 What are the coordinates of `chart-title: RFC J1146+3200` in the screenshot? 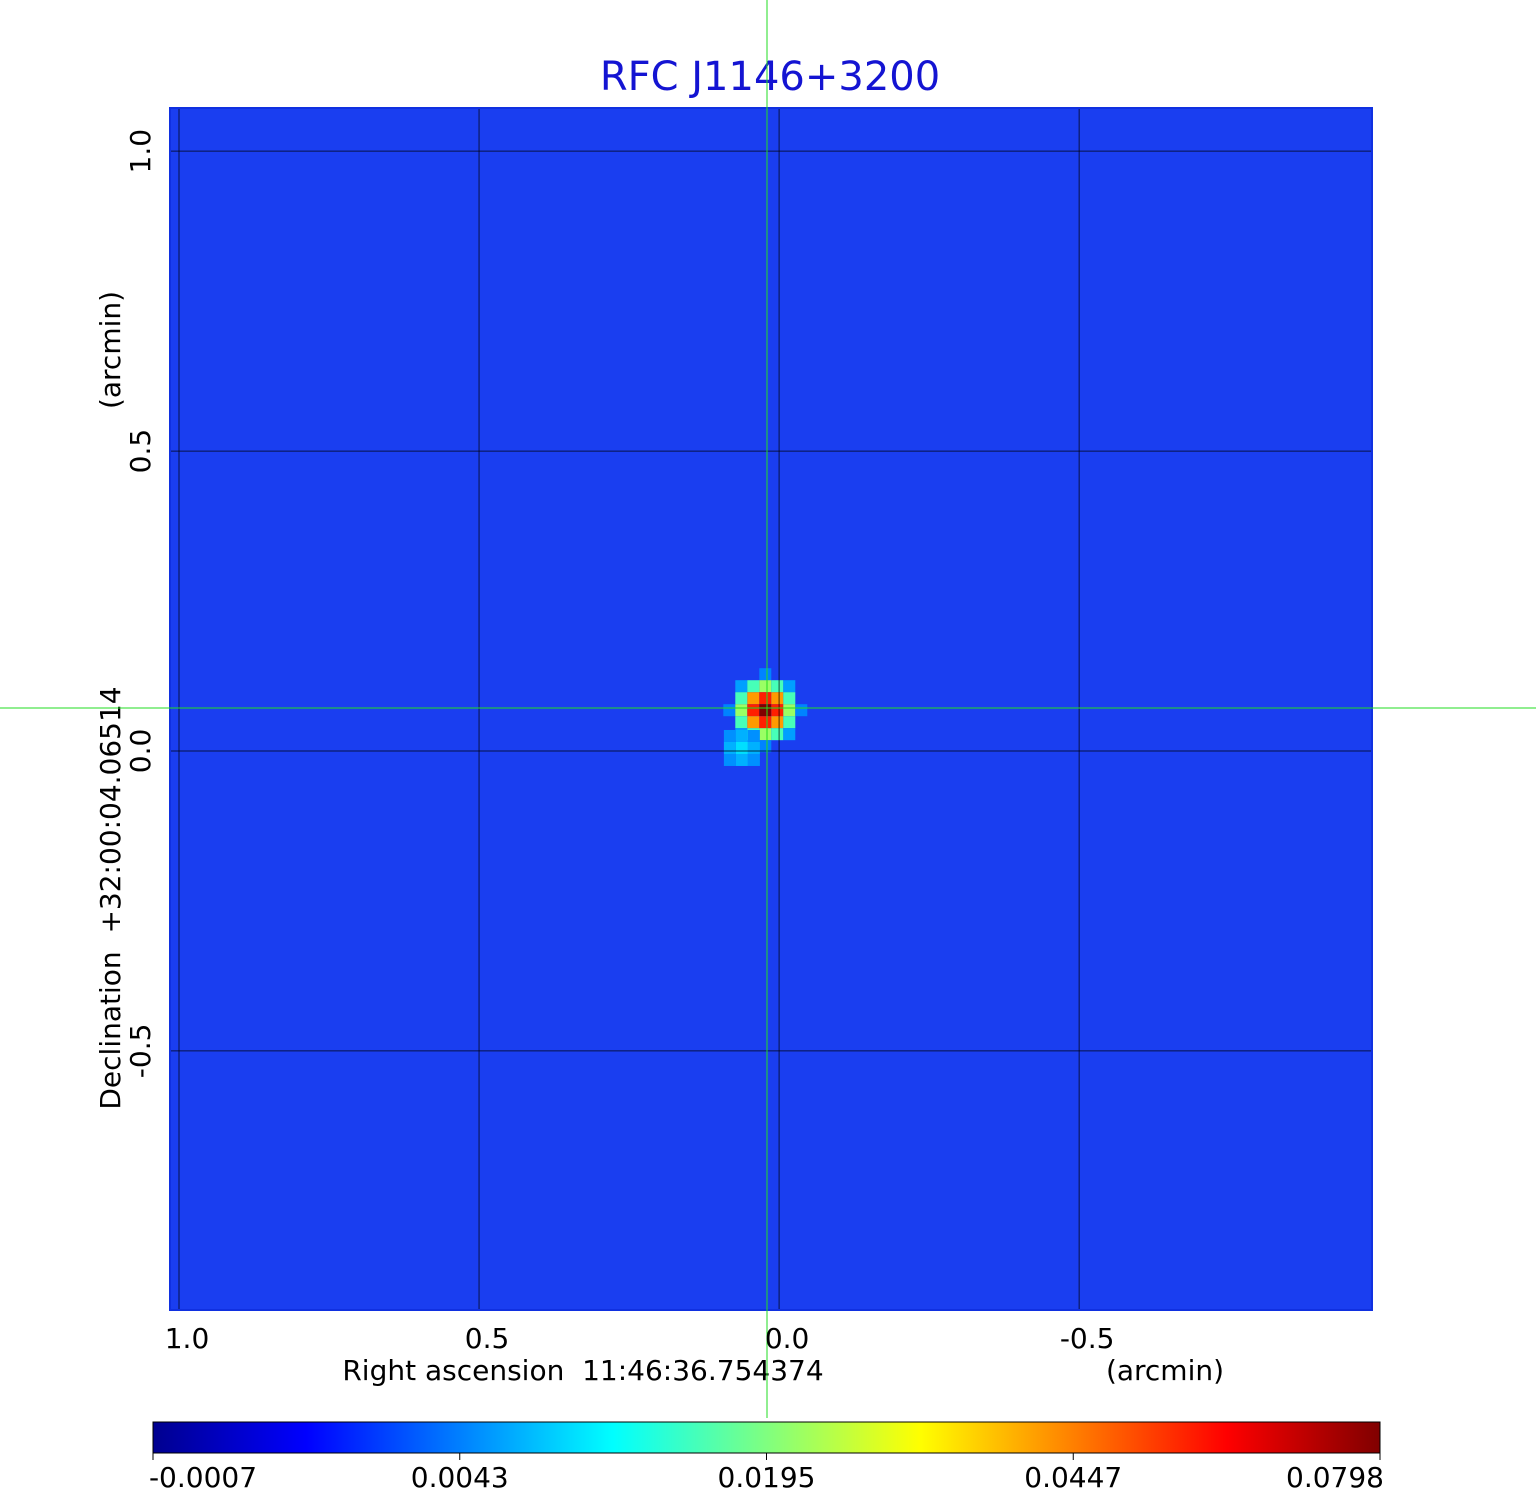 It's located at (770, 77).